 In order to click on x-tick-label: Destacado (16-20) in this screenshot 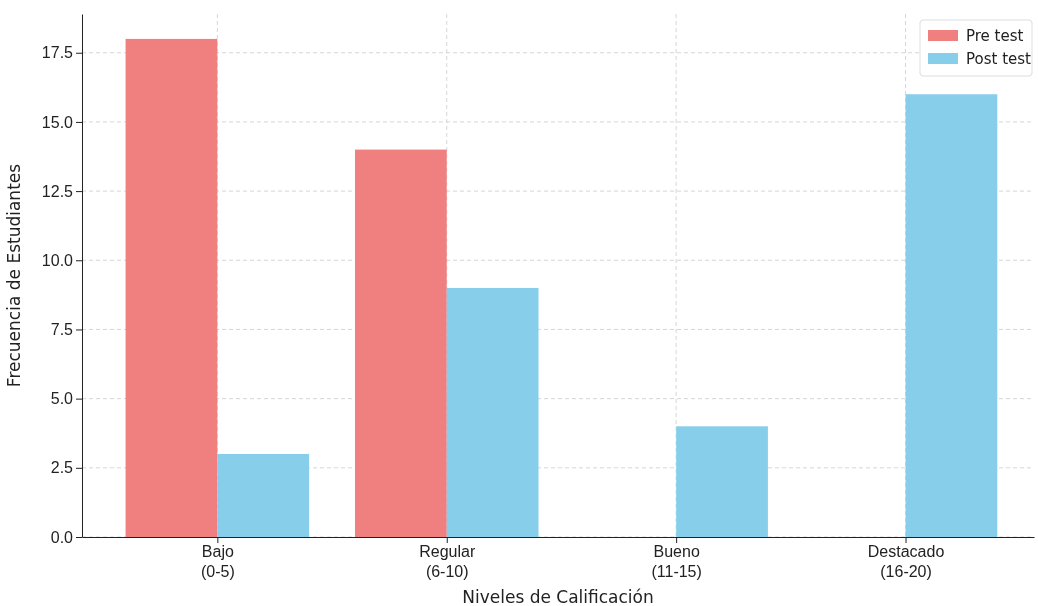, I will do `click(906, 561)`.